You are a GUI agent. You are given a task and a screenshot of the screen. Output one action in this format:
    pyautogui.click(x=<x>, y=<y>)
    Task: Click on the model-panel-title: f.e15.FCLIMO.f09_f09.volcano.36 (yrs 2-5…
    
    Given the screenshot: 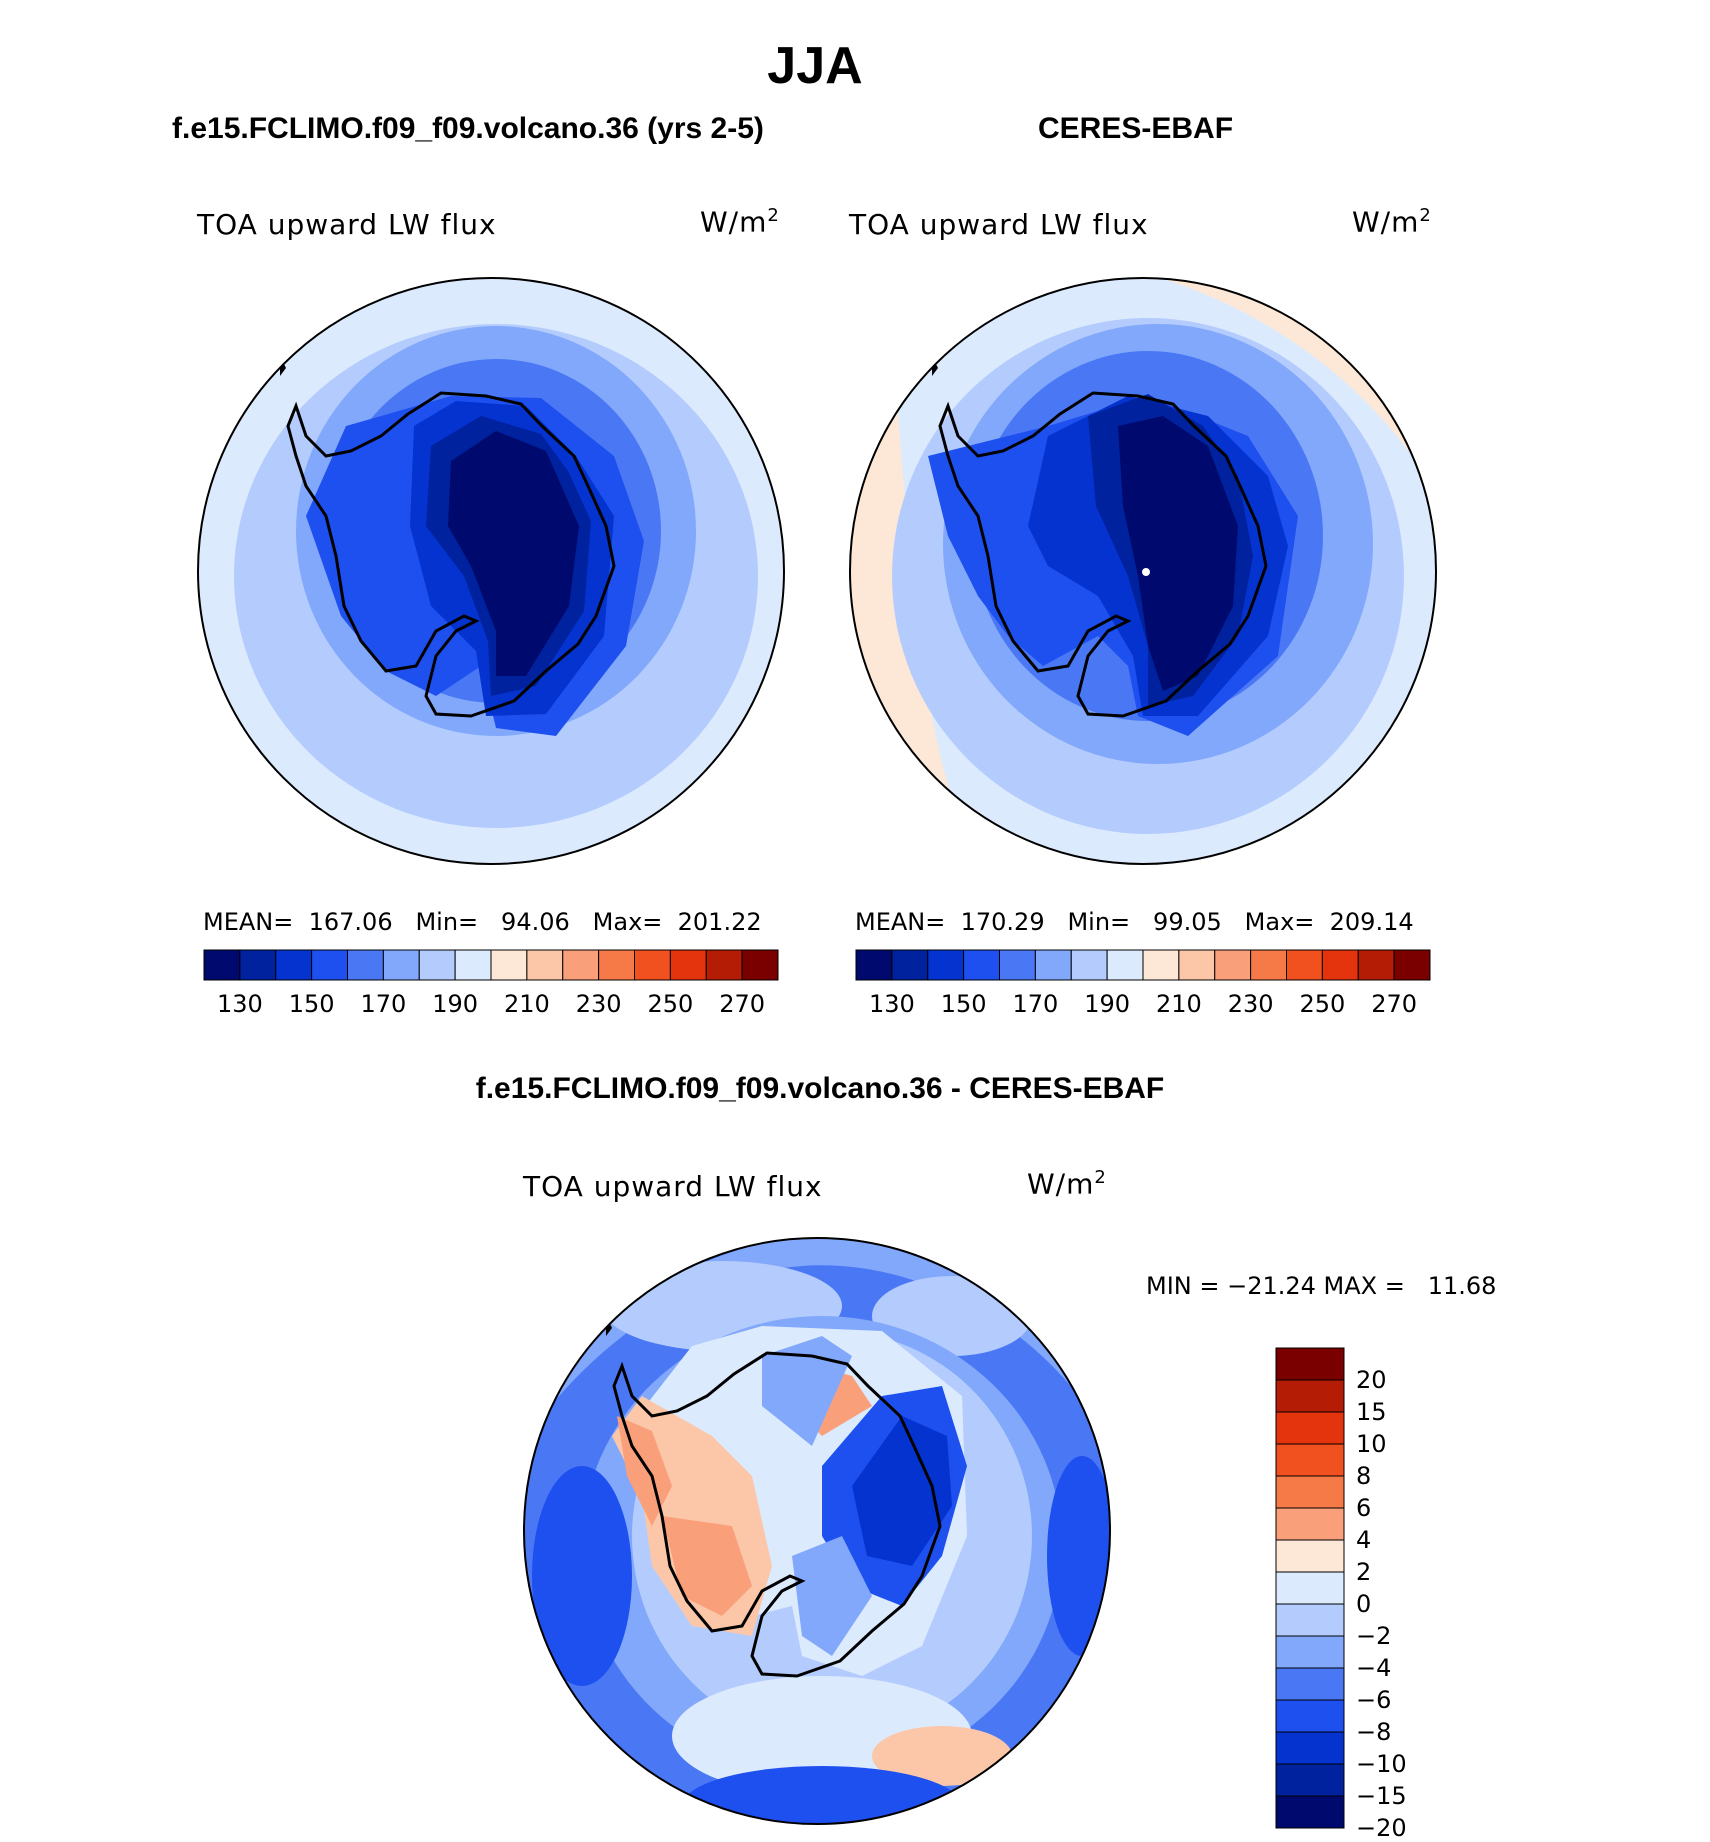 What is the action you would take?
    pyautogui.click(x=468, y=128)
    